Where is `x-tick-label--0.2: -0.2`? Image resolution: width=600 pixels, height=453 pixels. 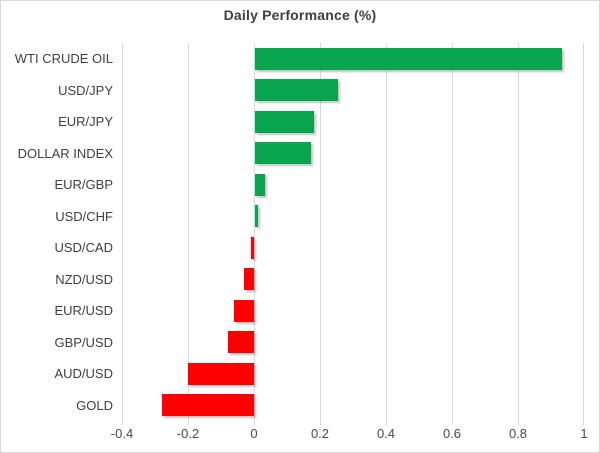 x-tick-label--0.2: -0.2 is located at coordinates (188, 433).